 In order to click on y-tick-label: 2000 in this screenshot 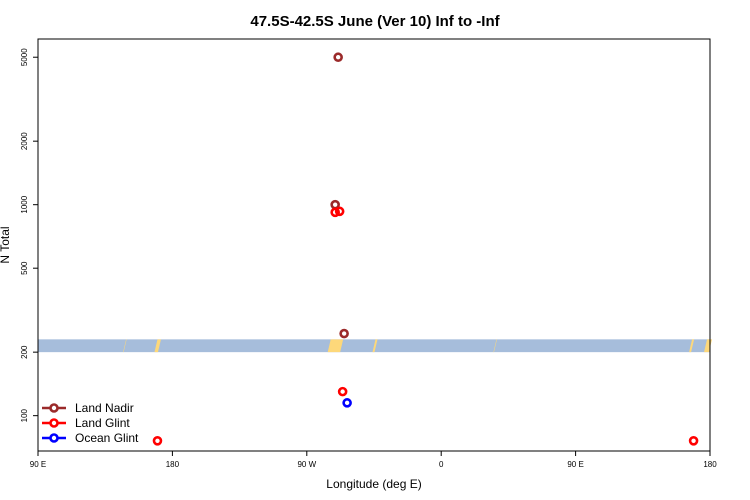, I will do `click(24, 141)`.